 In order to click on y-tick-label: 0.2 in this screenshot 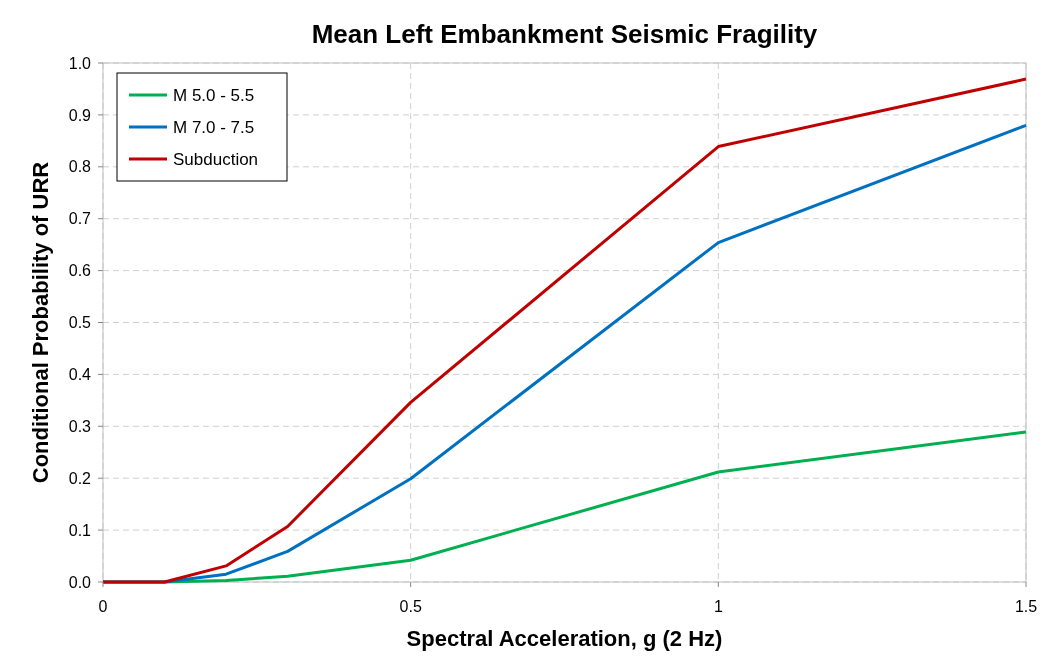, I will do `click(80, 478)`.